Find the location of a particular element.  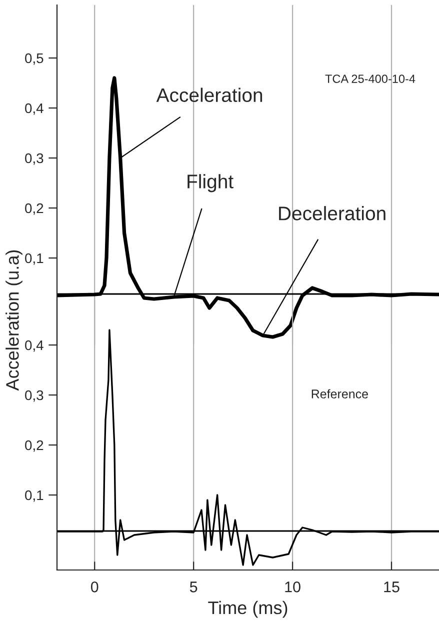

y-tick-label: 0,5 is located at coordinates (34, 59).